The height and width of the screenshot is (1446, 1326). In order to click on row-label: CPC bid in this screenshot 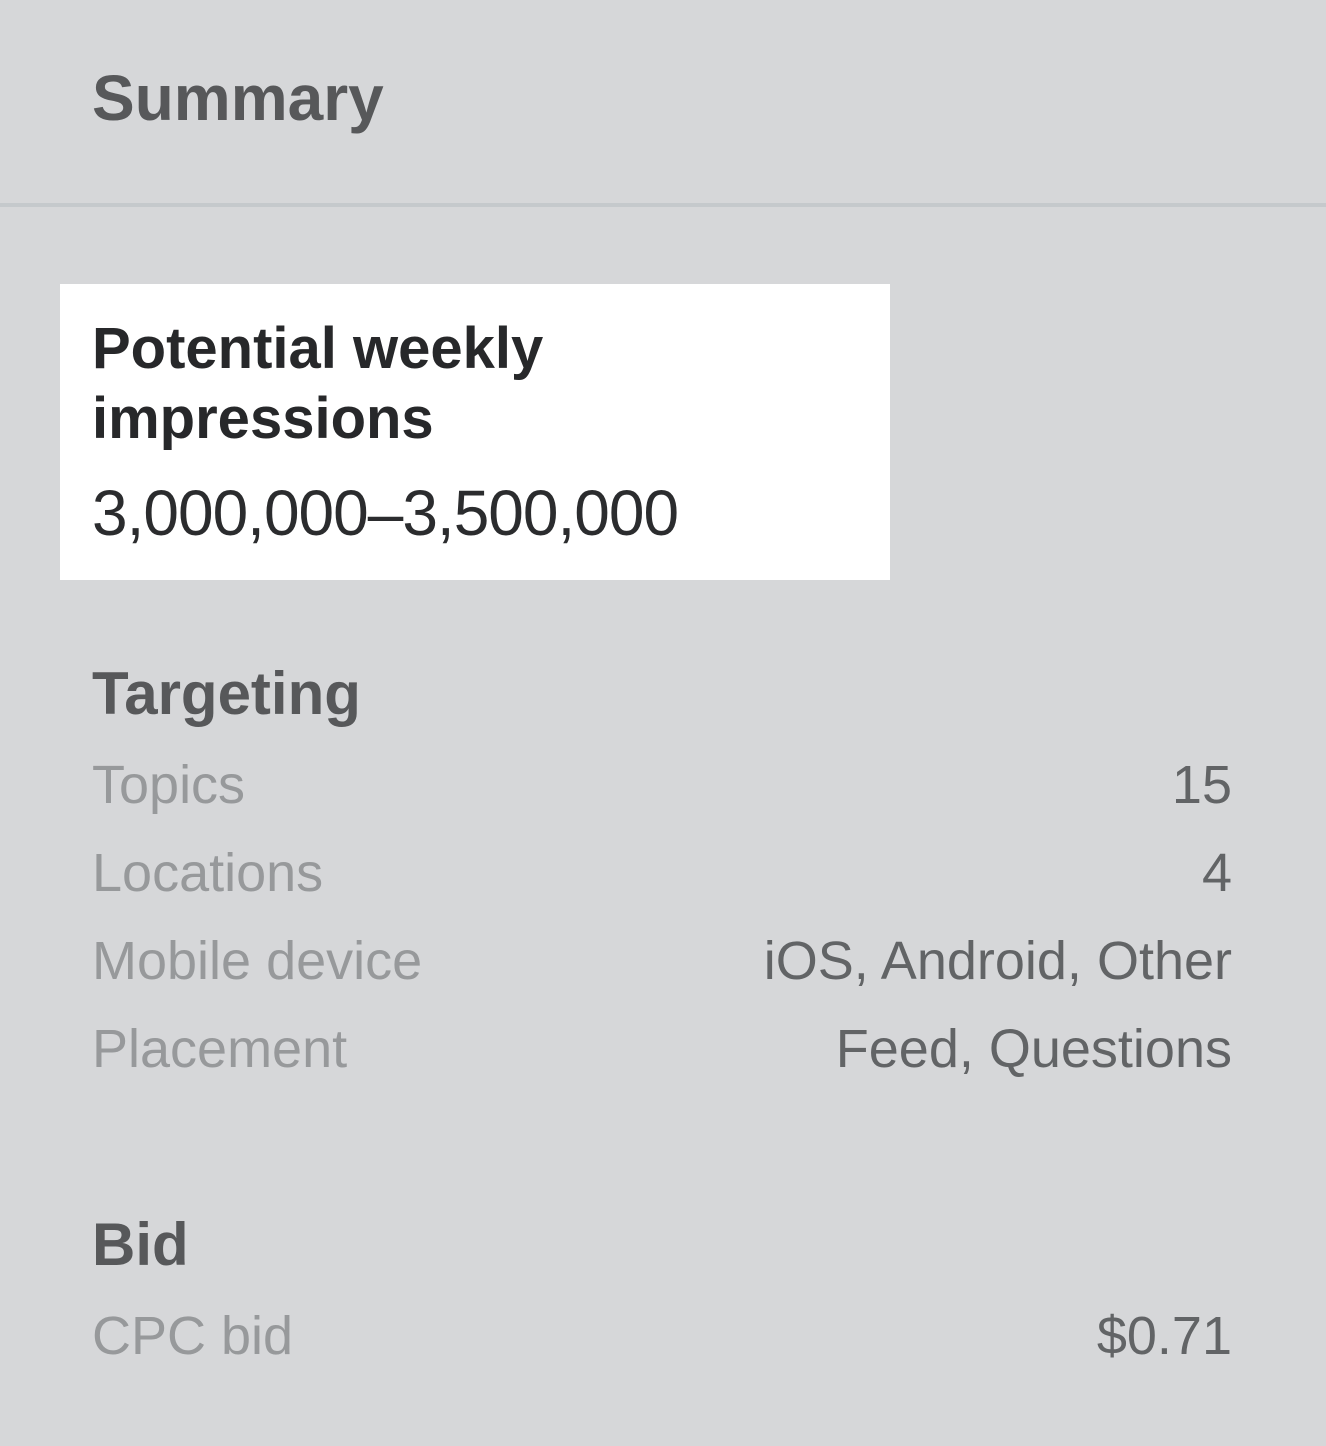, I will do `click(193, 1335)`.